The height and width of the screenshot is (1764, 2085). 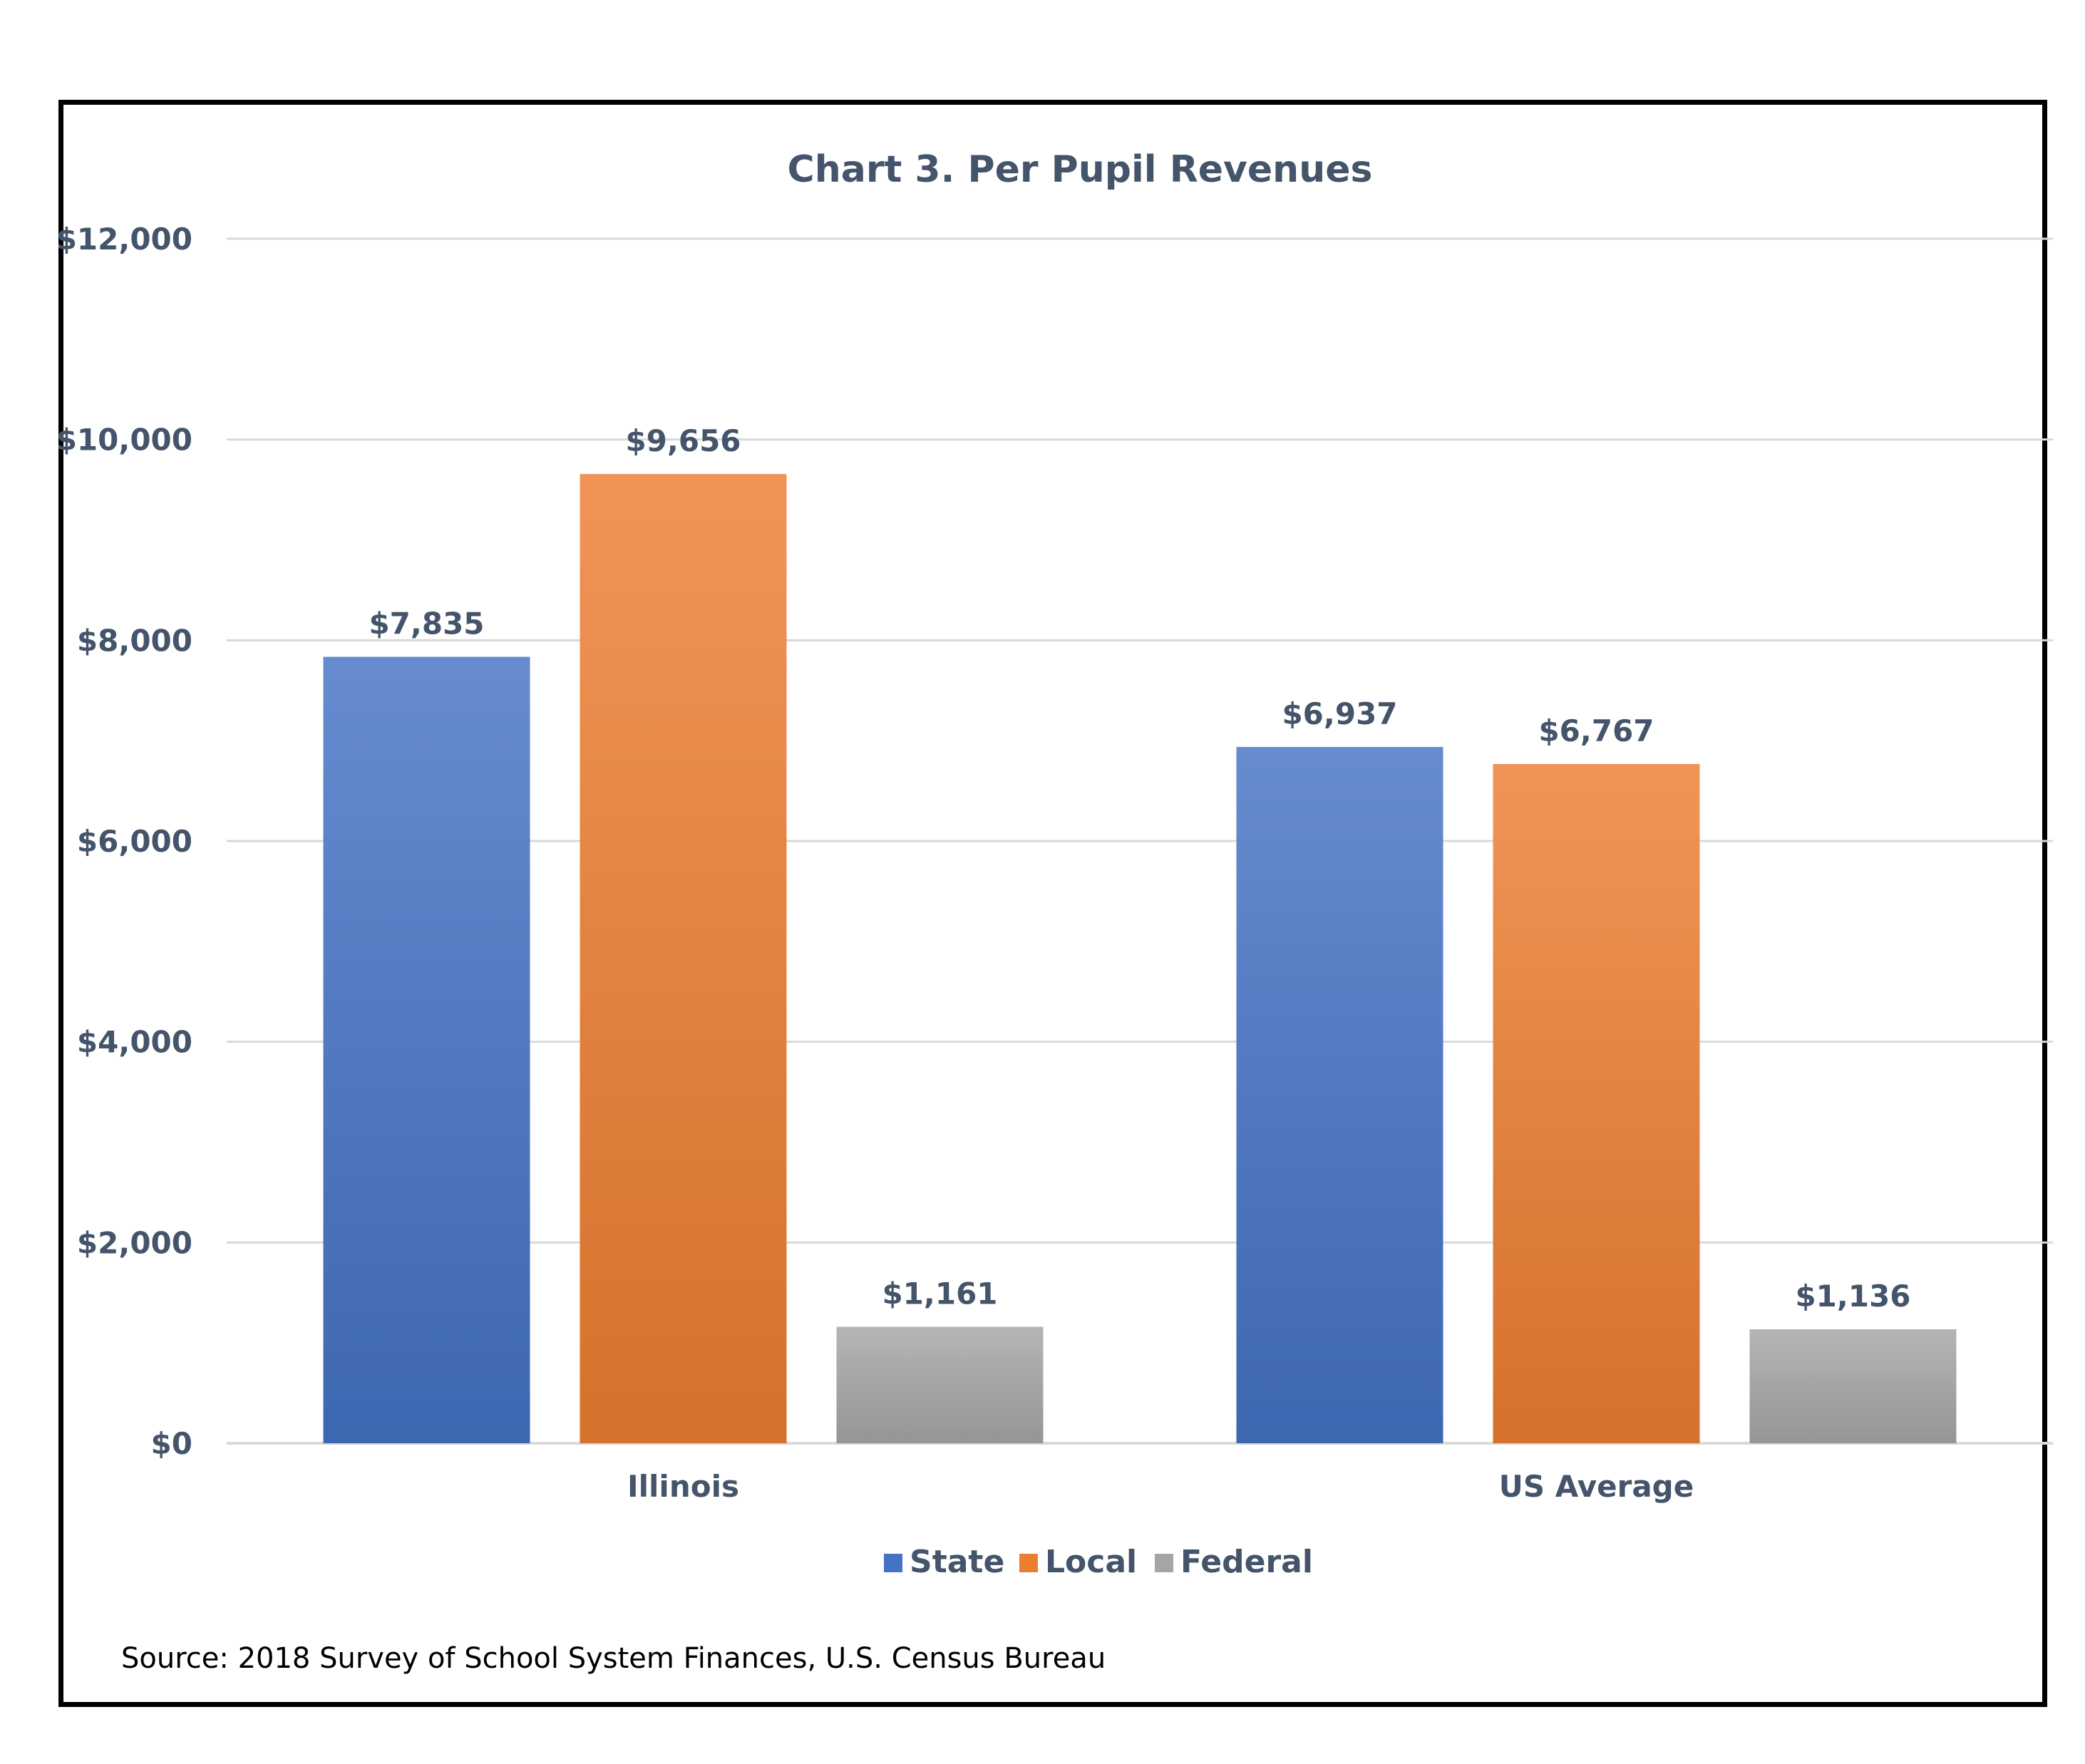 What do you see at coordinates (171, 1444) in the screenshot?
I see `y-tick-label: $0` at bounding box center [171, 1444].